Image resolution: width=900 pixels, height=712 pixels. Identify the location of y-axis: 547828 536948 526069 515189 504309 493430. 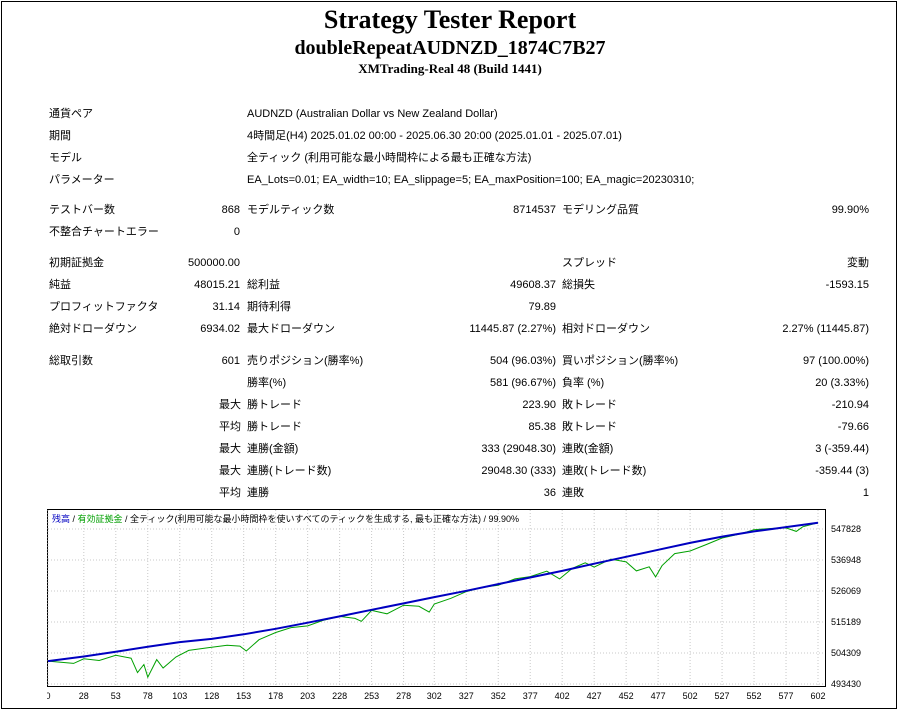
(846, 606).